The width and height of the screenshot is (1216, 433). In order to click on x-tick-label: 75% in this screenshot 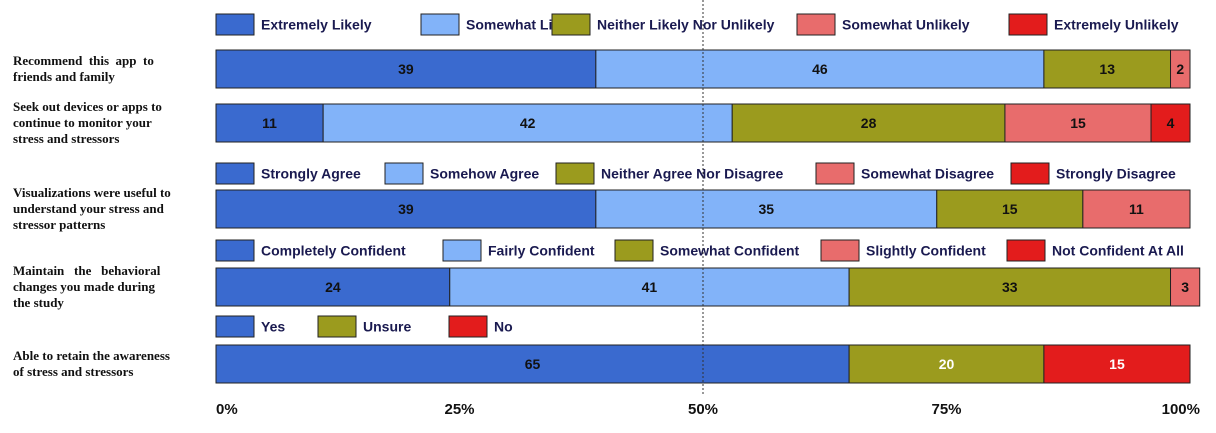, I will do `click(946, 409)`.